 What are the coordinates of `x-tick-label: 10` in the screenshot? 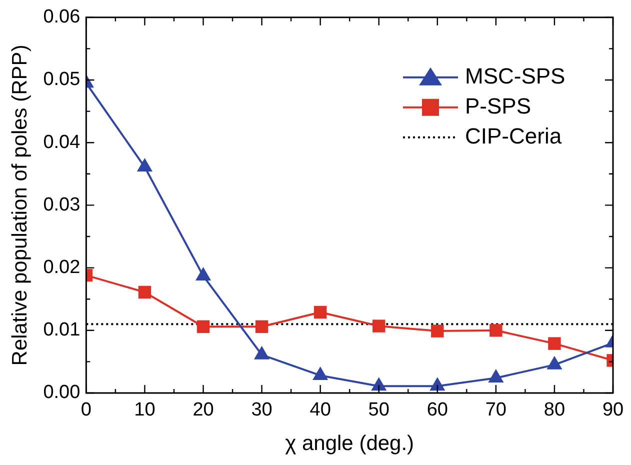 It's located at (145, 410).